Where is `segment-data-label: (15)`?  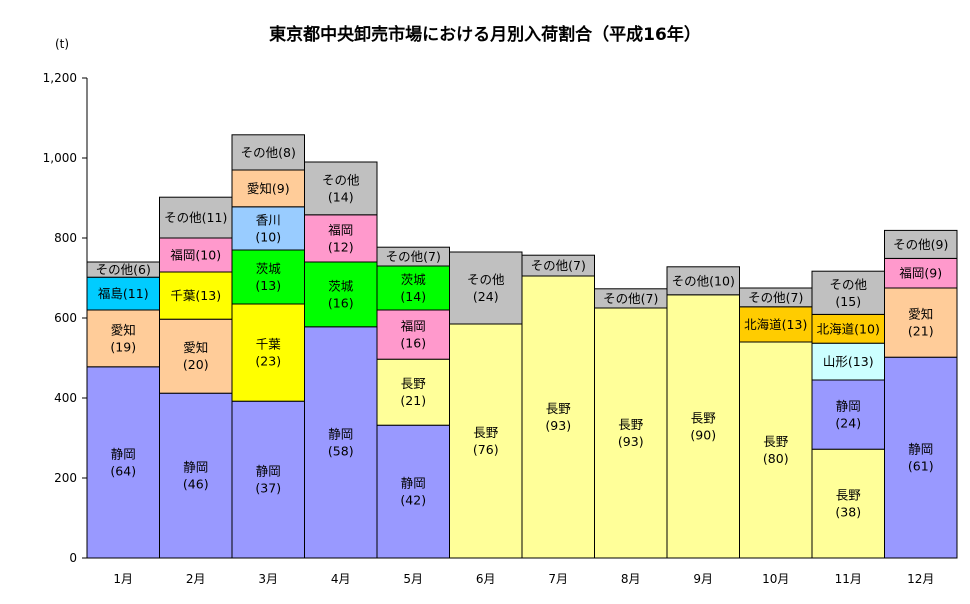
segment-data-label: (15) is located at coordinates (848, 301).